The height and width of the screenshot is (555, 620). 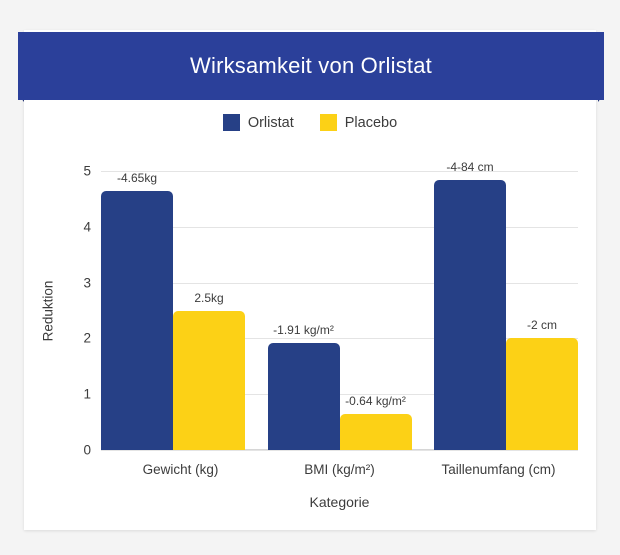 I want to click on bar-value-label: -0.64 kg/m², so click(x=375, y=401).